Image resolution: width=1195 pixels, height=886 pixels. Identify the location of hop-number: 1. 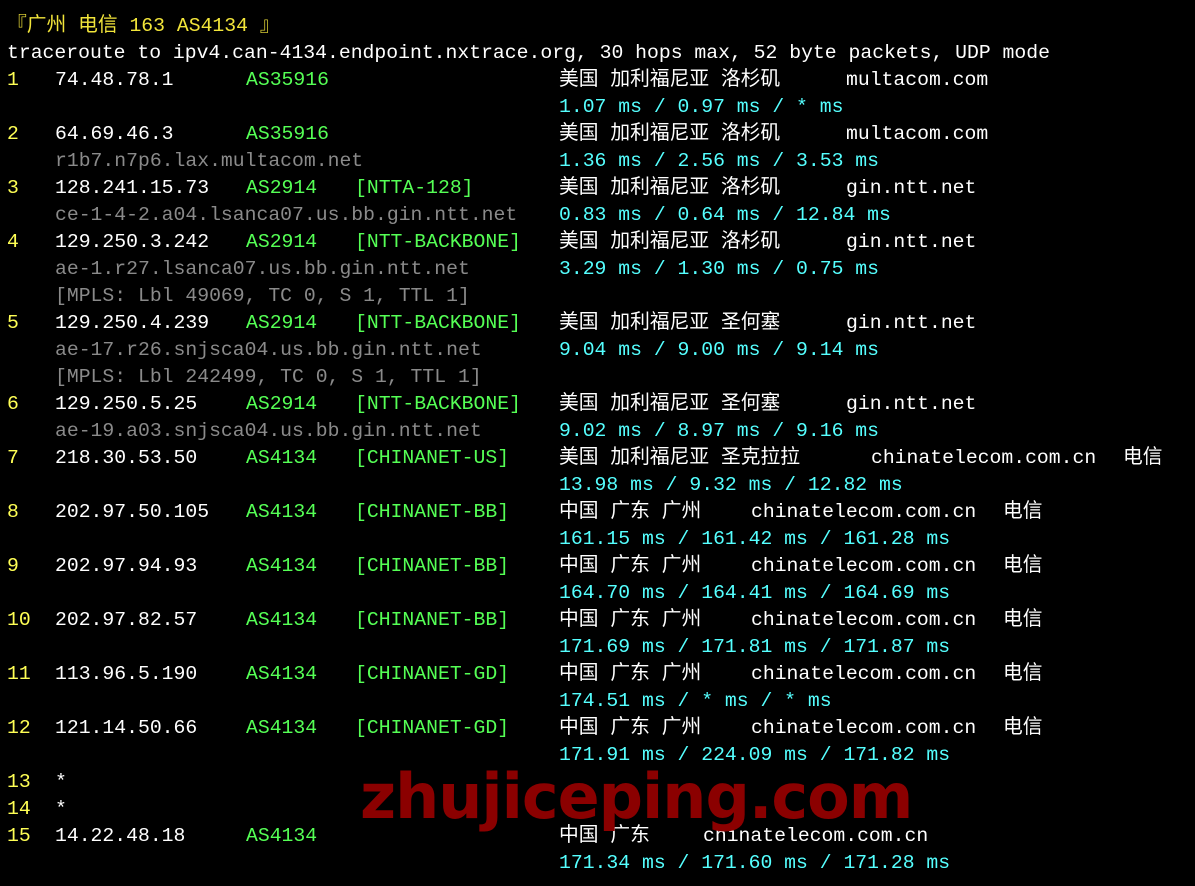
(13, 80).